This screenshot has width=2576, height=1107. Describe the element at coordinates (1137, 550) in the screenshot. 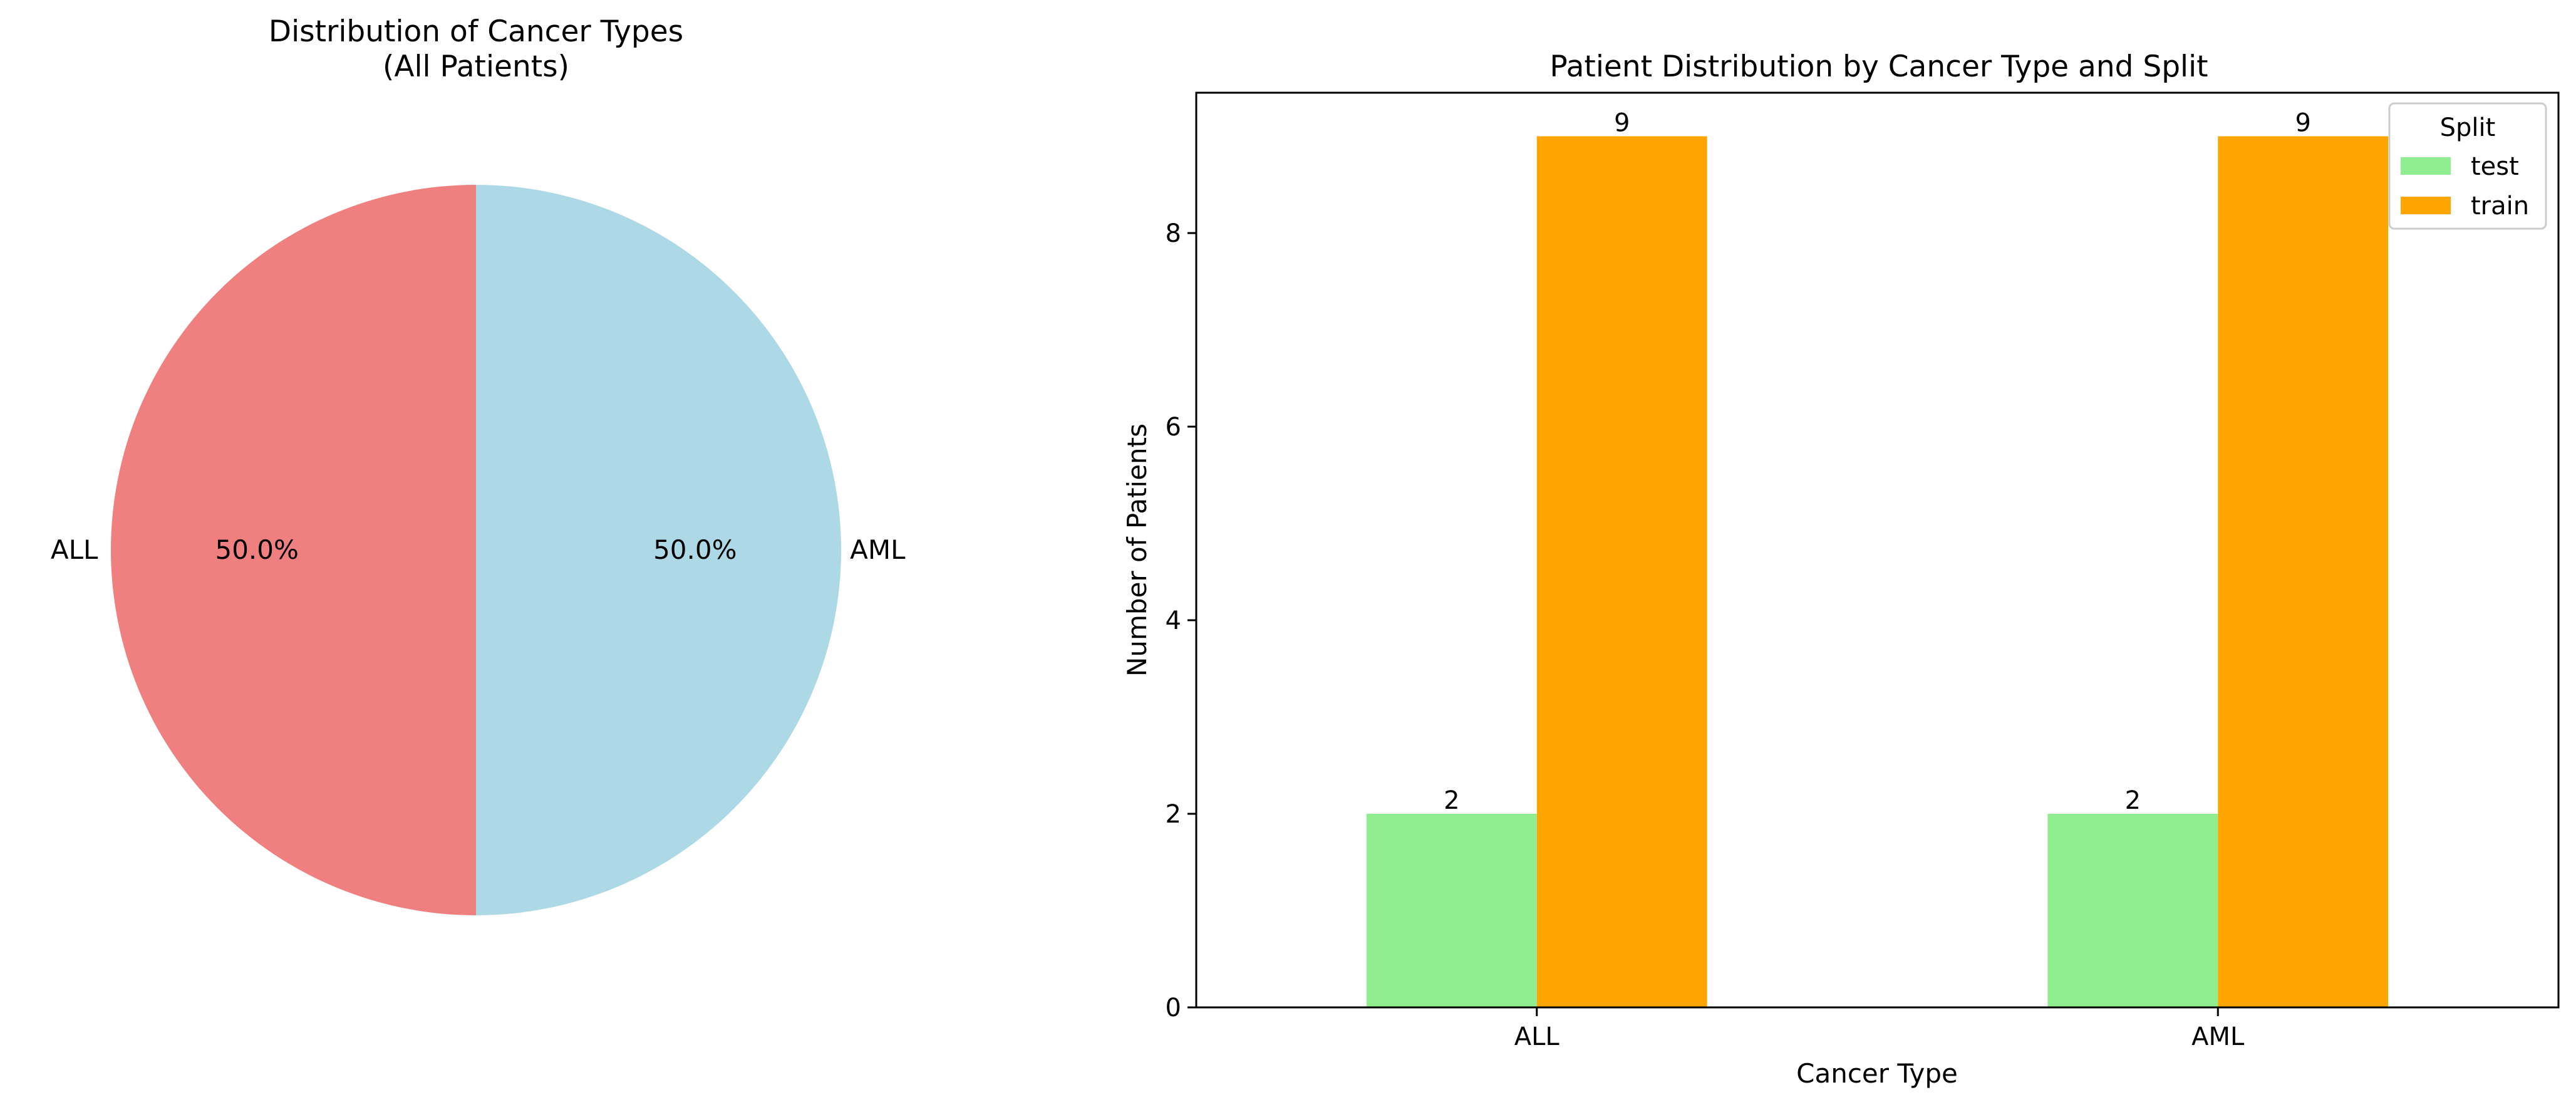

I see `y-axis-label: Number of Patients` at that location.